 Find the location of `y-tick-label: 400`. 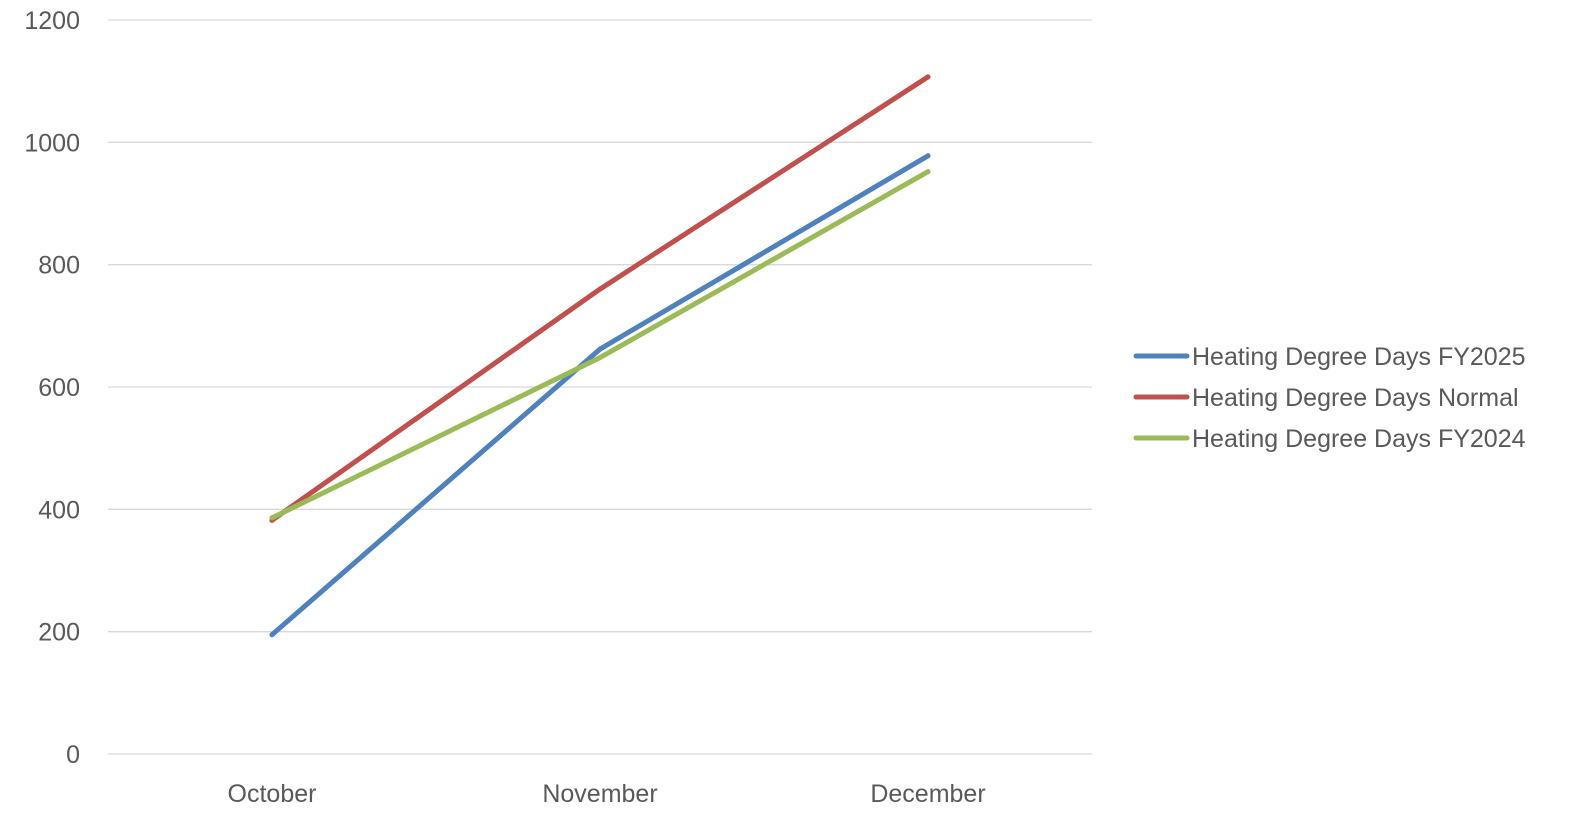

y-tick-label: 400 is located at coordinates (59, 510).